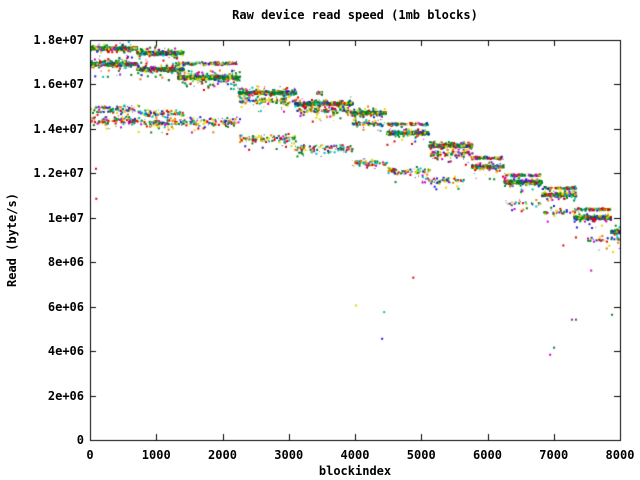  I want to click on y-axis-label: Read (byte/s), so click(12, 240).